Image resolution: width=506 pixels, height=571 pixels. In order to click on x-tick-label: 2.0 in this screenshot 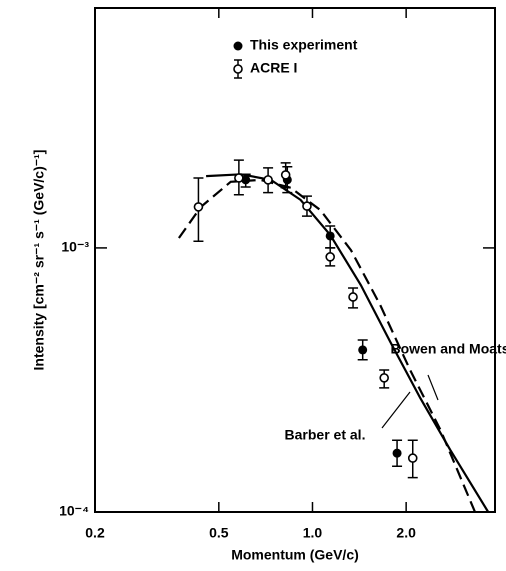, I will do `click(406, 533)`.